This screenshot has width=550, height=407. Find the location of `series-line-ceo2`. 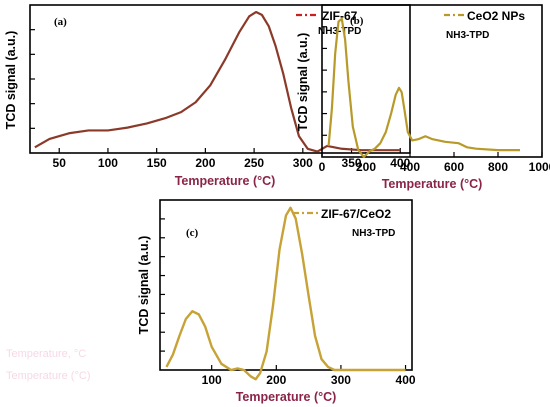

series-line-ceo2 is located at coordinates (423, 88).